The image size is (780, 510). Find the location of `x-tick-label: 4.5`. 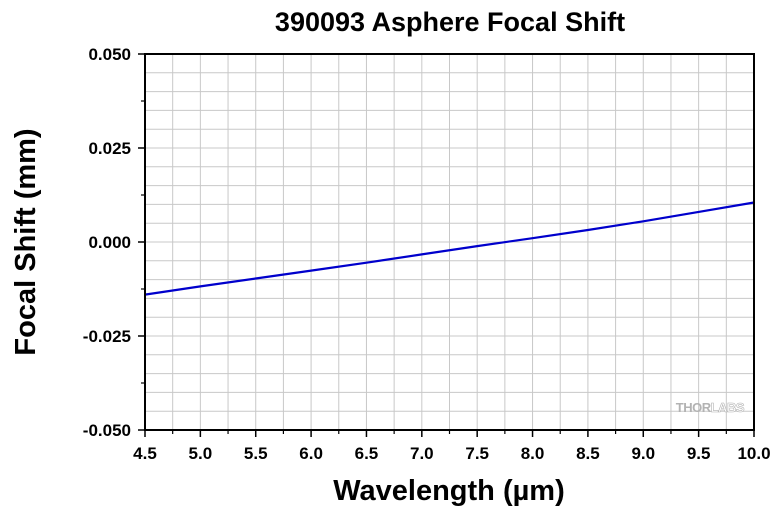

x-tick-label: 4.5 is located at coordinates (145, 453).